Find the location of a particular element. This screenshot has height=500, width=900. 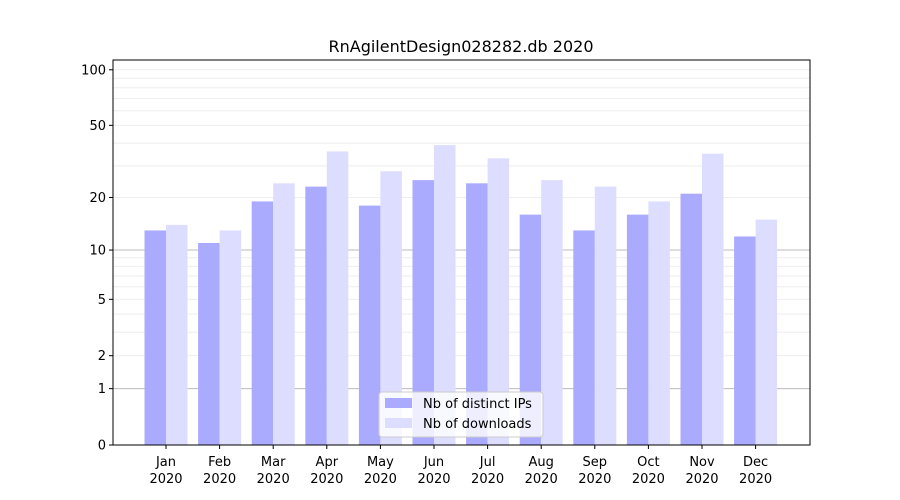

x-tick-label-month: Jan is located at coordinates (165, 462).